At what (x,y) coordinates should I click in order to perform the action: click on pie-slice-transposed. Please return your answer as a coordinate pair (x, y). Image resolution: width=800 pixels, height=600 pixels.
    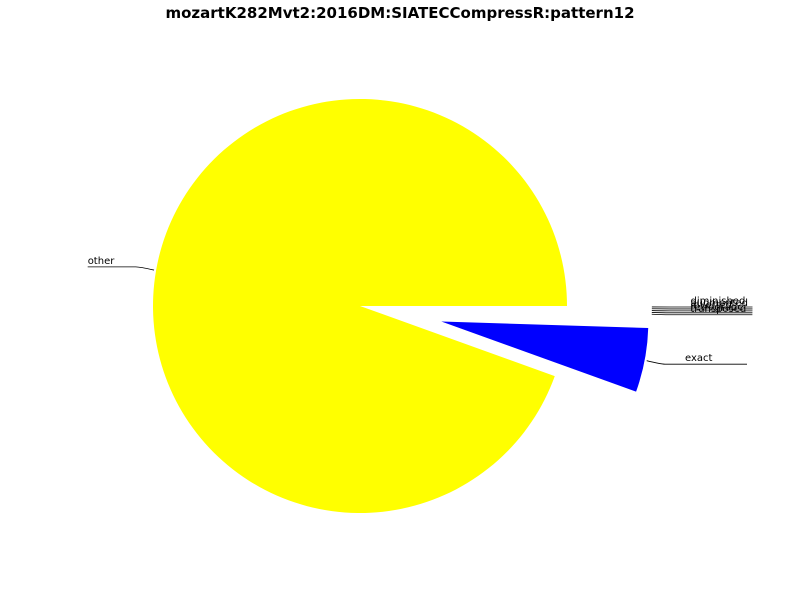
    Looking at the image, I should click on (546, 311).